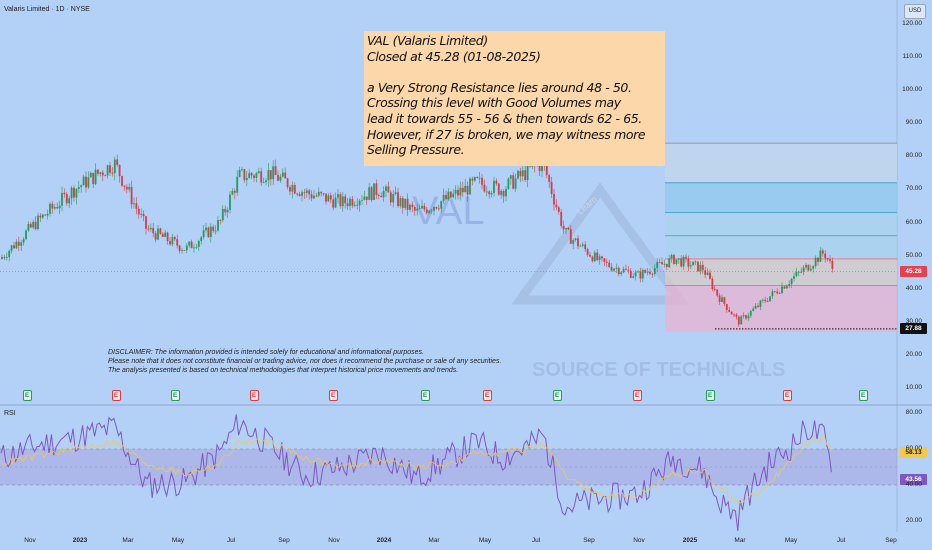  I want to click on price-tick-label: 80.00, so click(913, 156).